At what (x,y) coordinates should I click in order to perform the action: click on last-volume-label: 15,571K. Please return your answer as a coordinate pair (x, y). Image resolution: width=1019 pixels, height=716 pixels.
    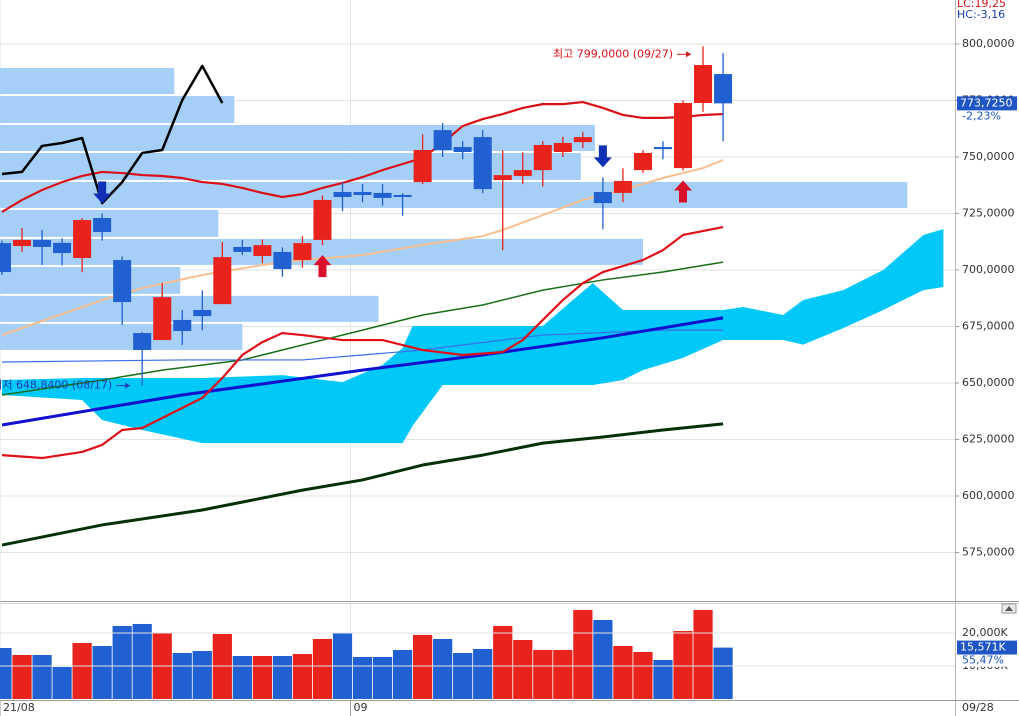
    Looking at the image, I should click on (983, 647).